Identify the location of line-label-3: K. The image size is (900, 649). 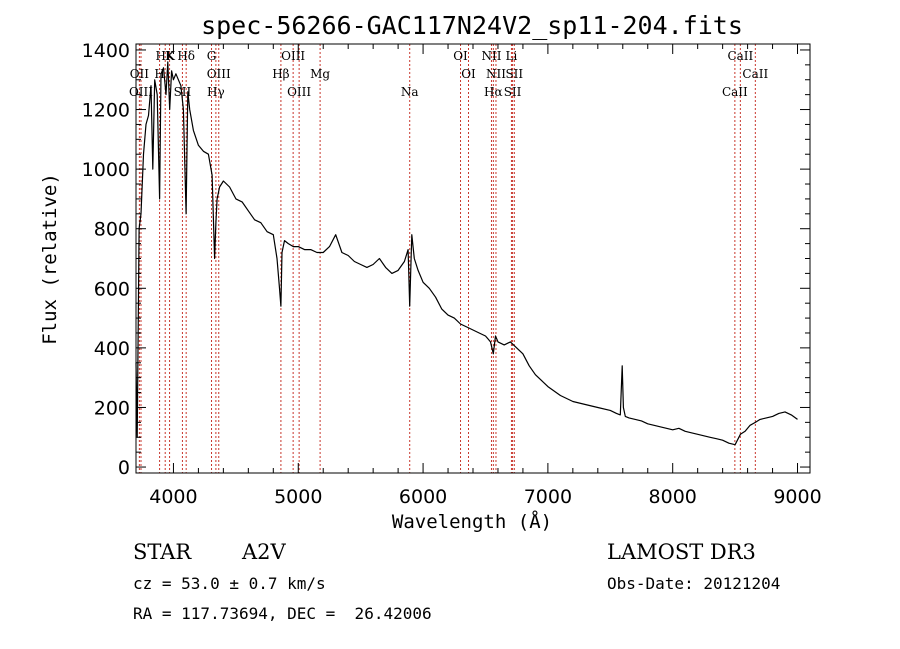
(170, 56).